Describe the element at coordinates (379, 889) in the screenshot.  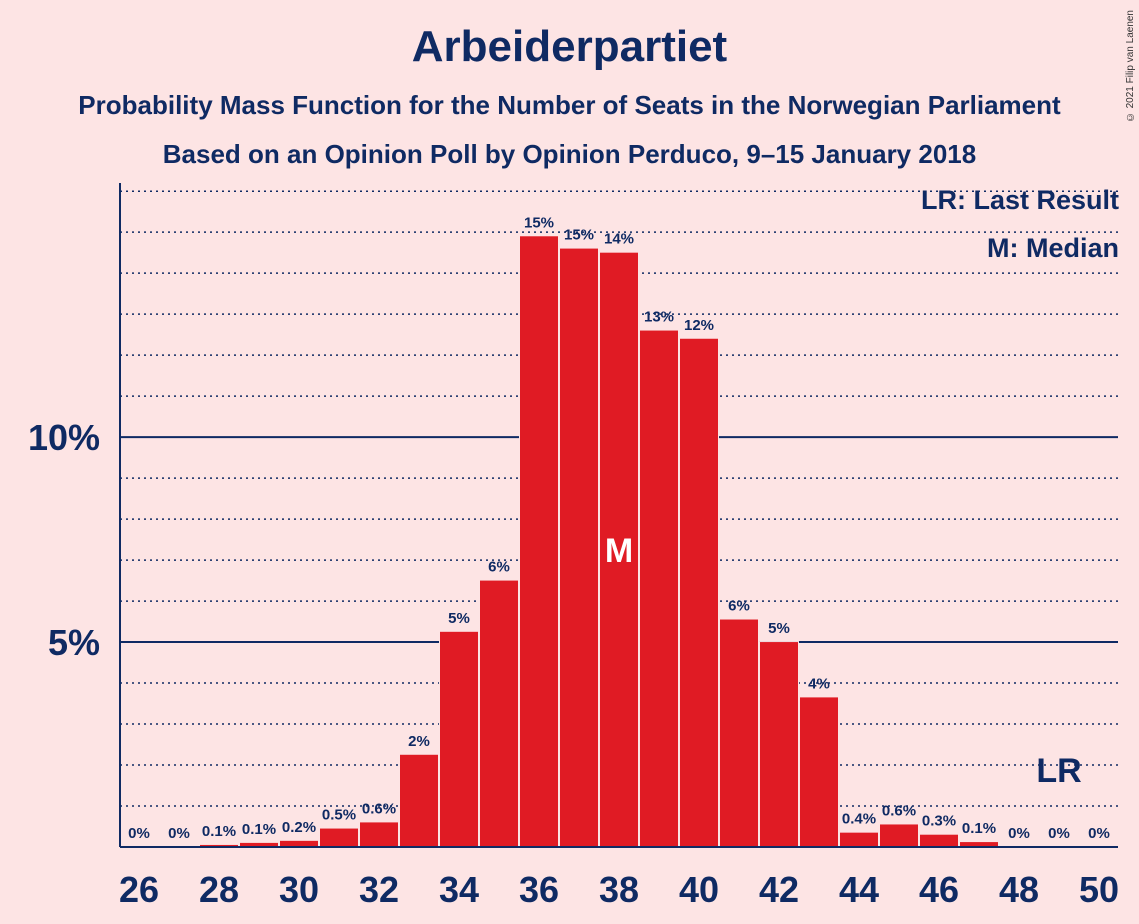
I see `x-tick-label: 32` at that location.